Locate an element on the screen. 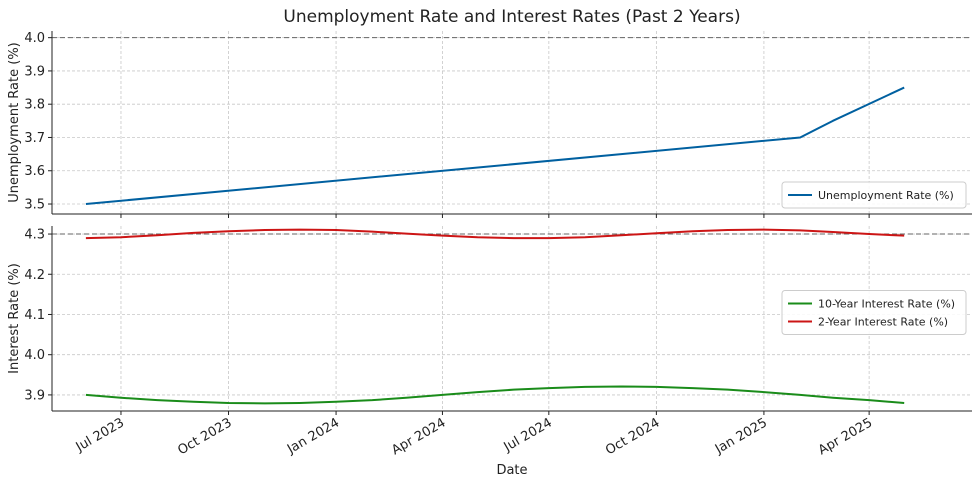 The width and height of the screenshot is (980, 486). y-tick-label: 4.3 is located at coordinates (34, 235).